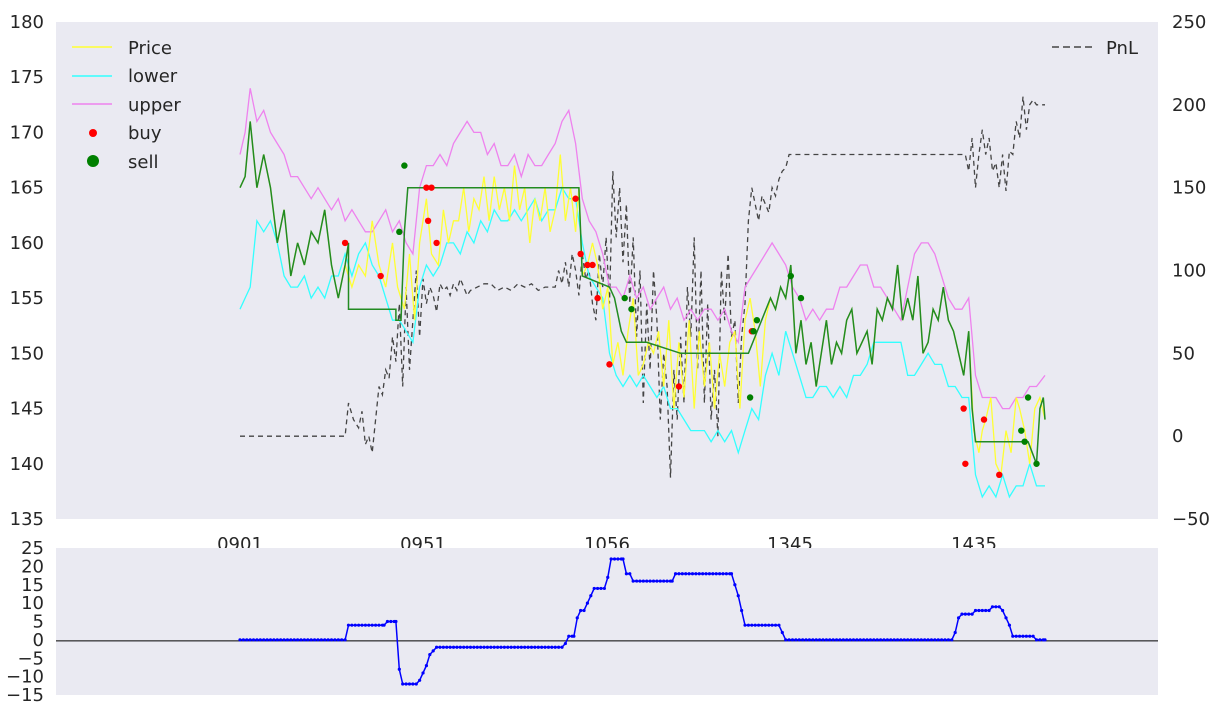  I want to click on position-plot, so click(642, 621).